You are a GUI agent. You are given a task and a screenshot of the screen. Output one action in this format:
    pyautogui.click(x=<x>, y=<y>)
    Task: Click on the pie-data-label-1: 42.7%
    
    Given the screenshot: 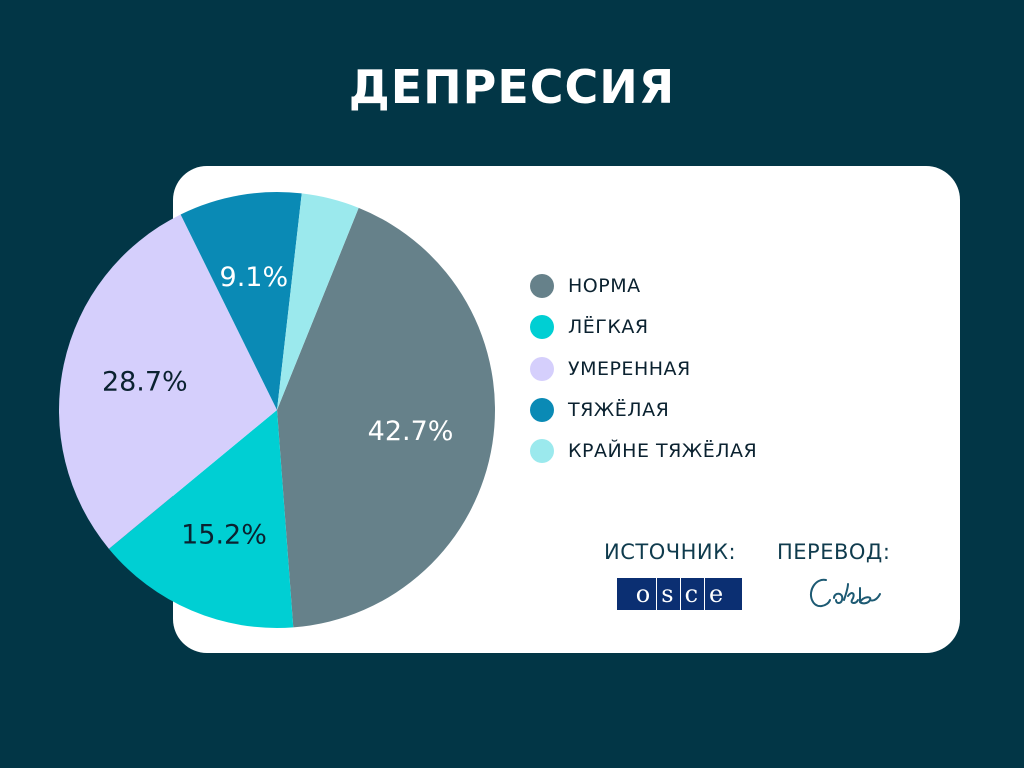 What is the action you would take?
    pyautogui.click(x=411, y=431)
    